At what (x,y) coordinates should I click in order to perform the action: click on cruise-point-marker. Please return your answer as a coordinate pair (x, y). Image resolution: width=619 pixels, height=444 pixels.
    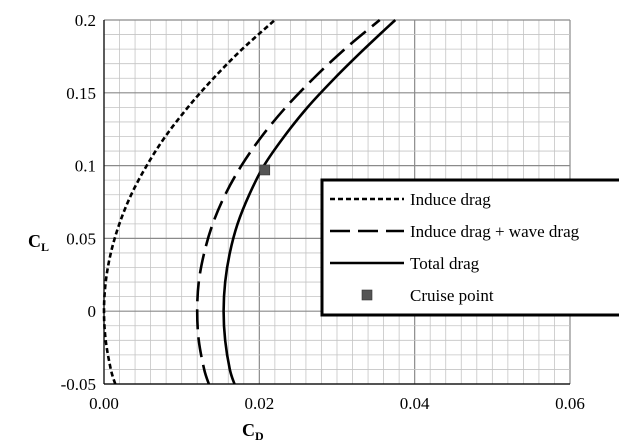
    Looking at the image, I should click on (265, 170).